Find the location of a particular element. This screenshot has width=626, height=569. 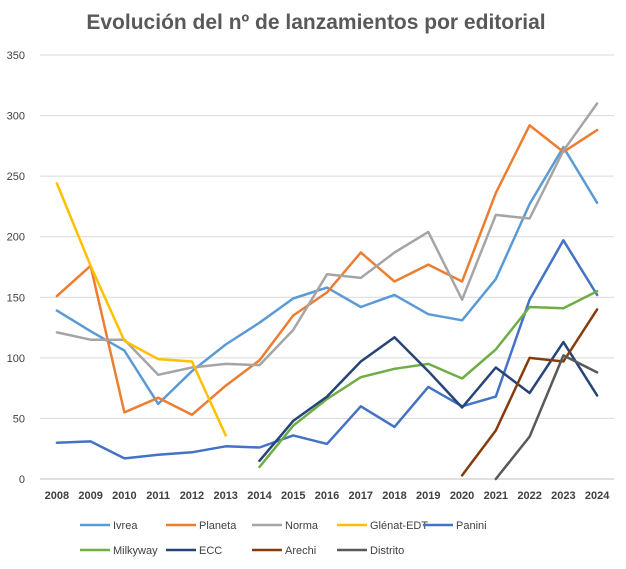

y-tick-label: 100 is located at coordinates (16, 359).